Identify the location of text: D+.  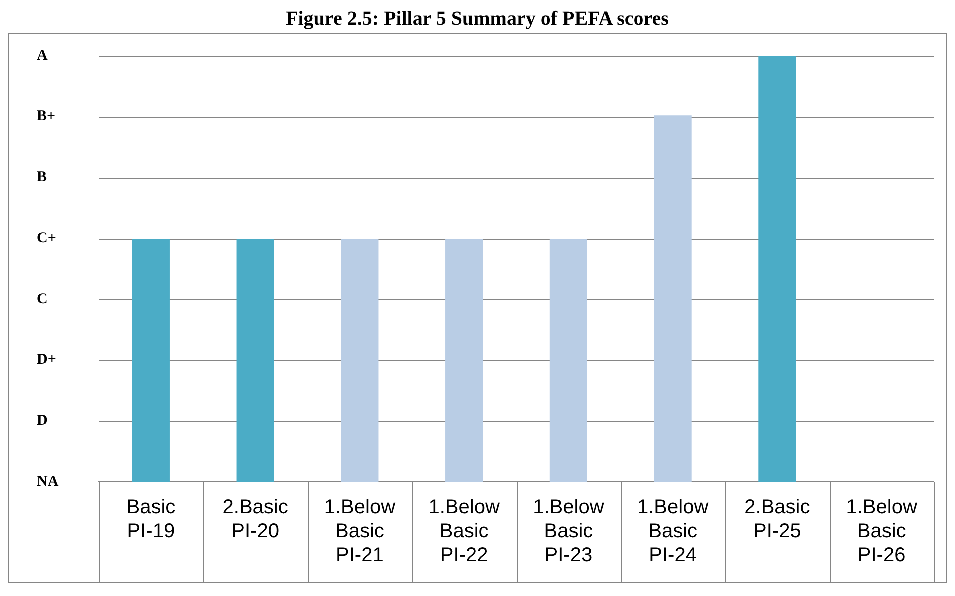
(46, 360).